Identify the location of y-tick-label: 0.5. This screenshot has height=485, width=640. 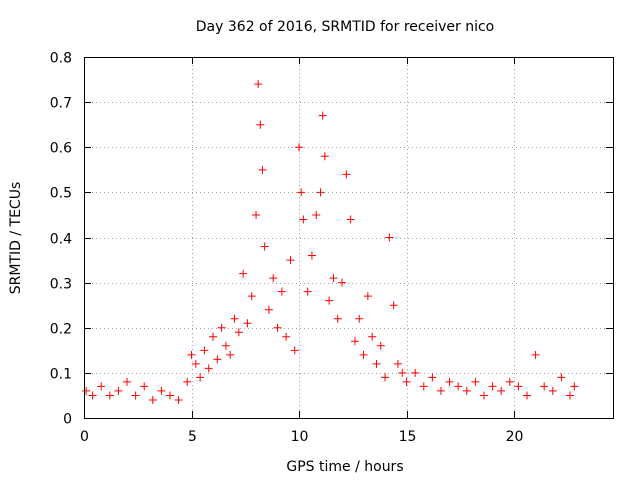
(61, 194).